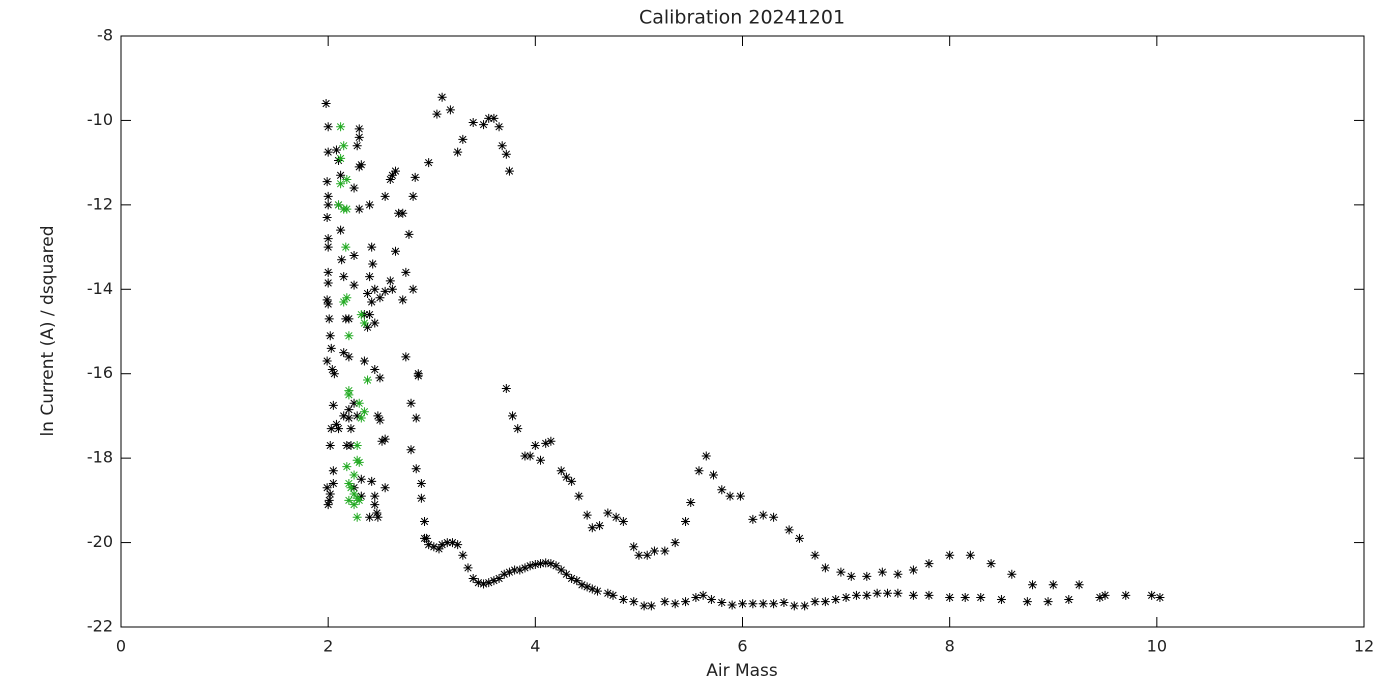  Describe the element at coordinates (100, 541) in the screenshot. I see `y-tick-label: -20` at that location.